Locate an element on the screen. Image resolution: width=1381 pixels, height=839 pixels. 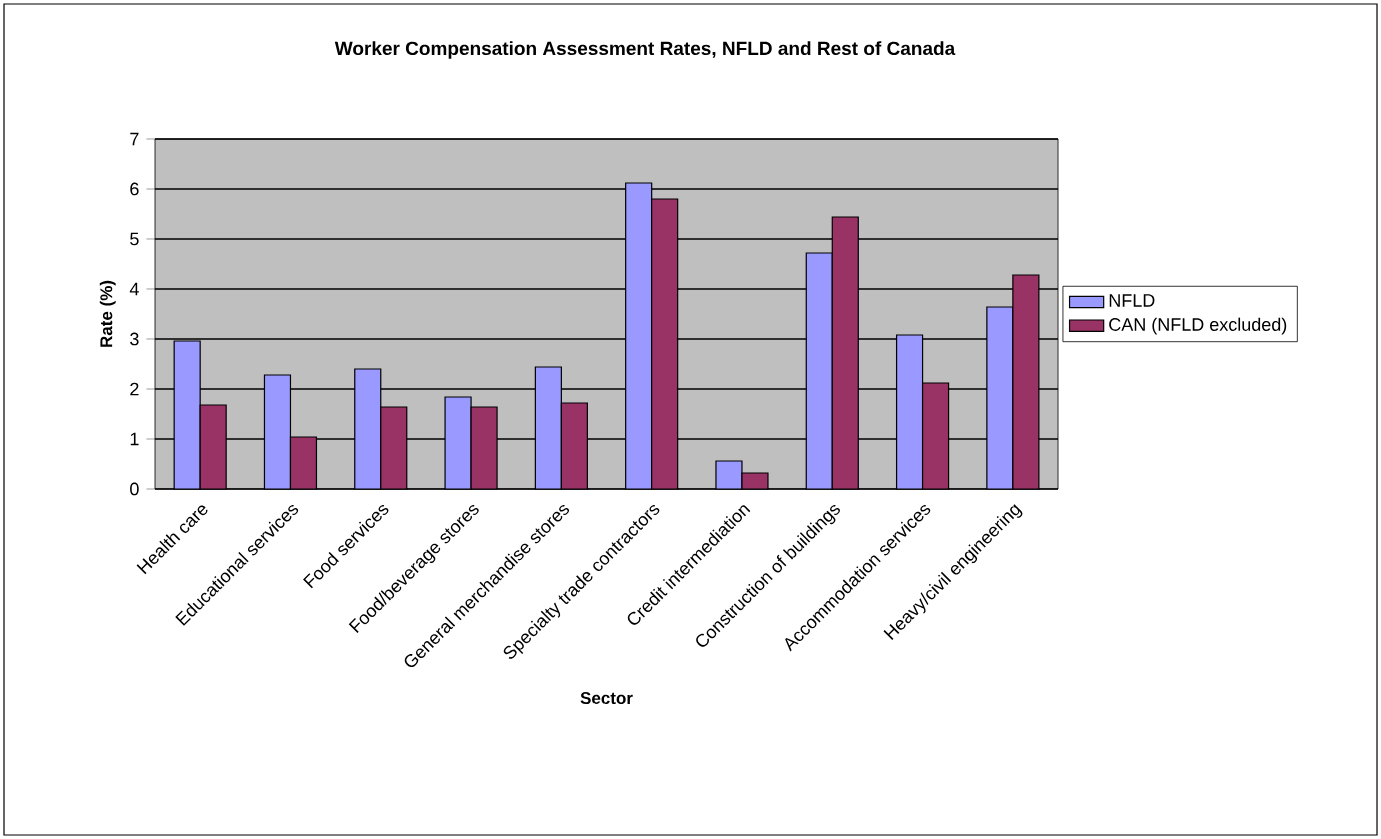
x-axis-title: Sector is located at coordinates (606, 698).